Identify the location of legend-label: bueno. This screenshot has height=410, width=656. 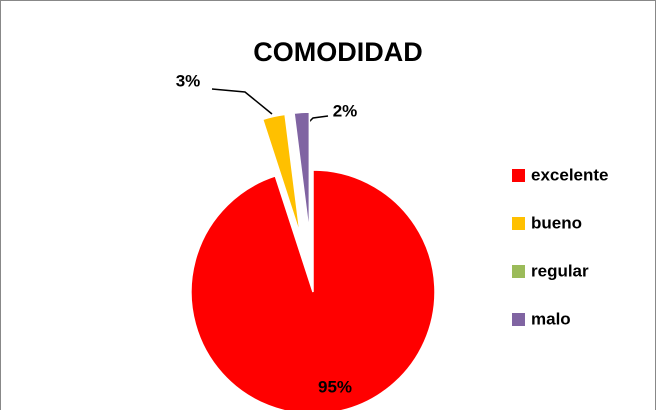
(556, 222).